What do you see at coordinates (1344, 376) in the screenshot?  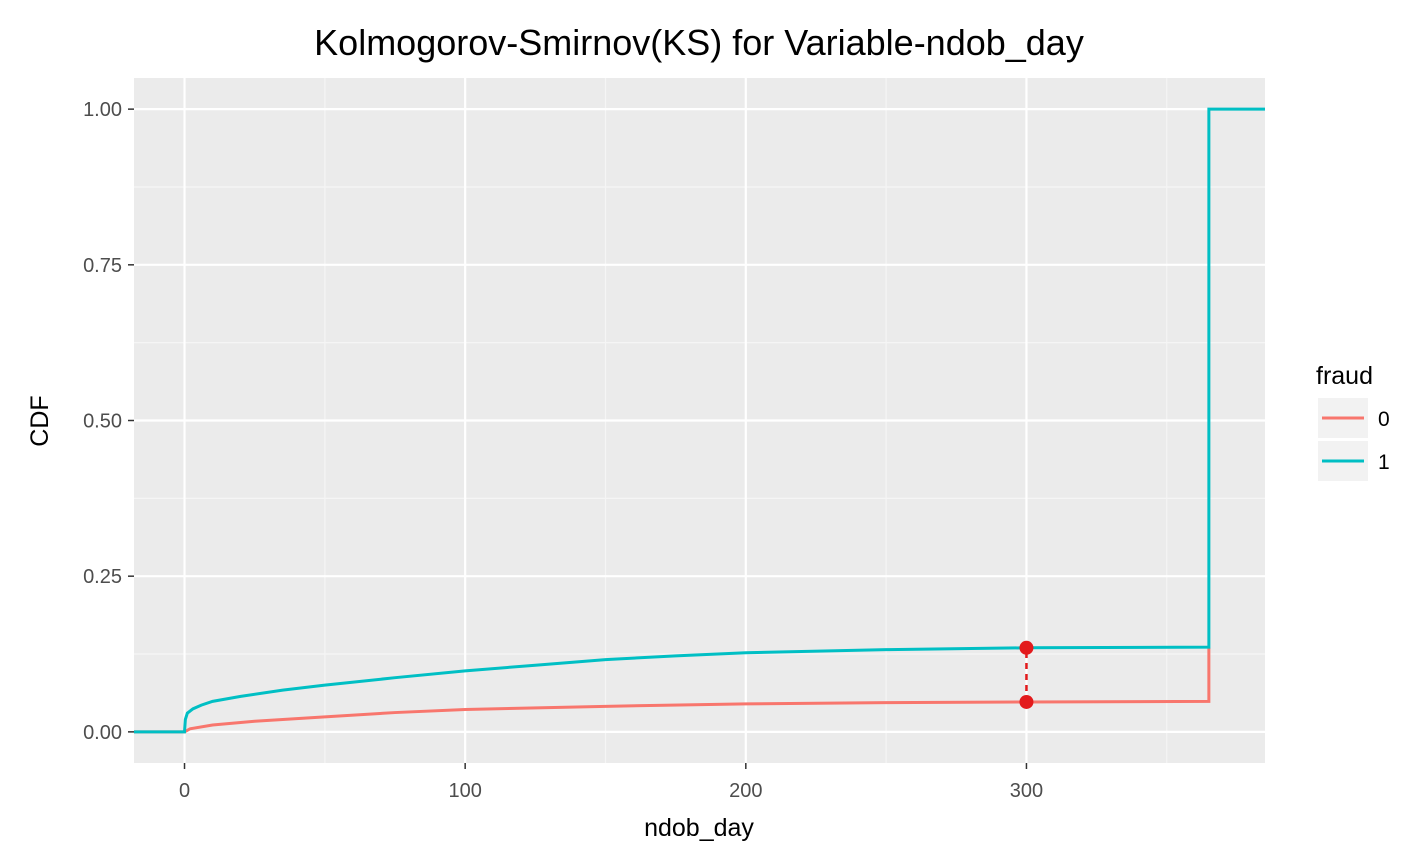 I see `legend-title: fraud` at bounding box center [1344, 376].